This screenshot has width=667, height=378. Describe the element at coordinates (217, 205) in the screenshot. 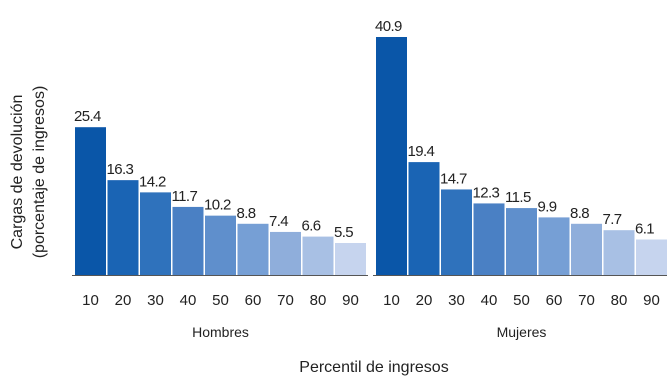

I see `data-label: 10.2` at that location.